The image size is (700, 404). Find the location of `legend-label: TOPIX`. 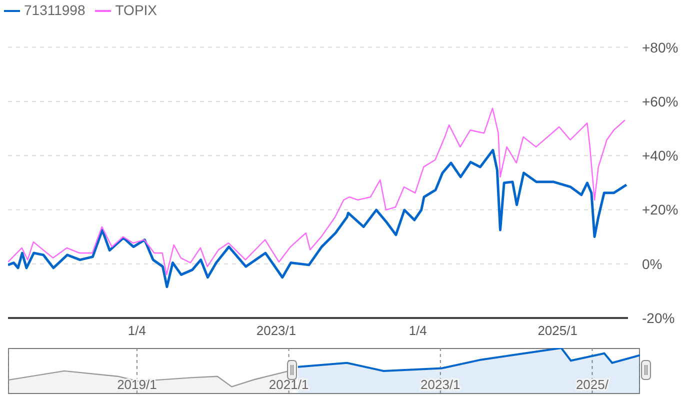

legend-label: TOPIX is located at coordinates (136, 10).